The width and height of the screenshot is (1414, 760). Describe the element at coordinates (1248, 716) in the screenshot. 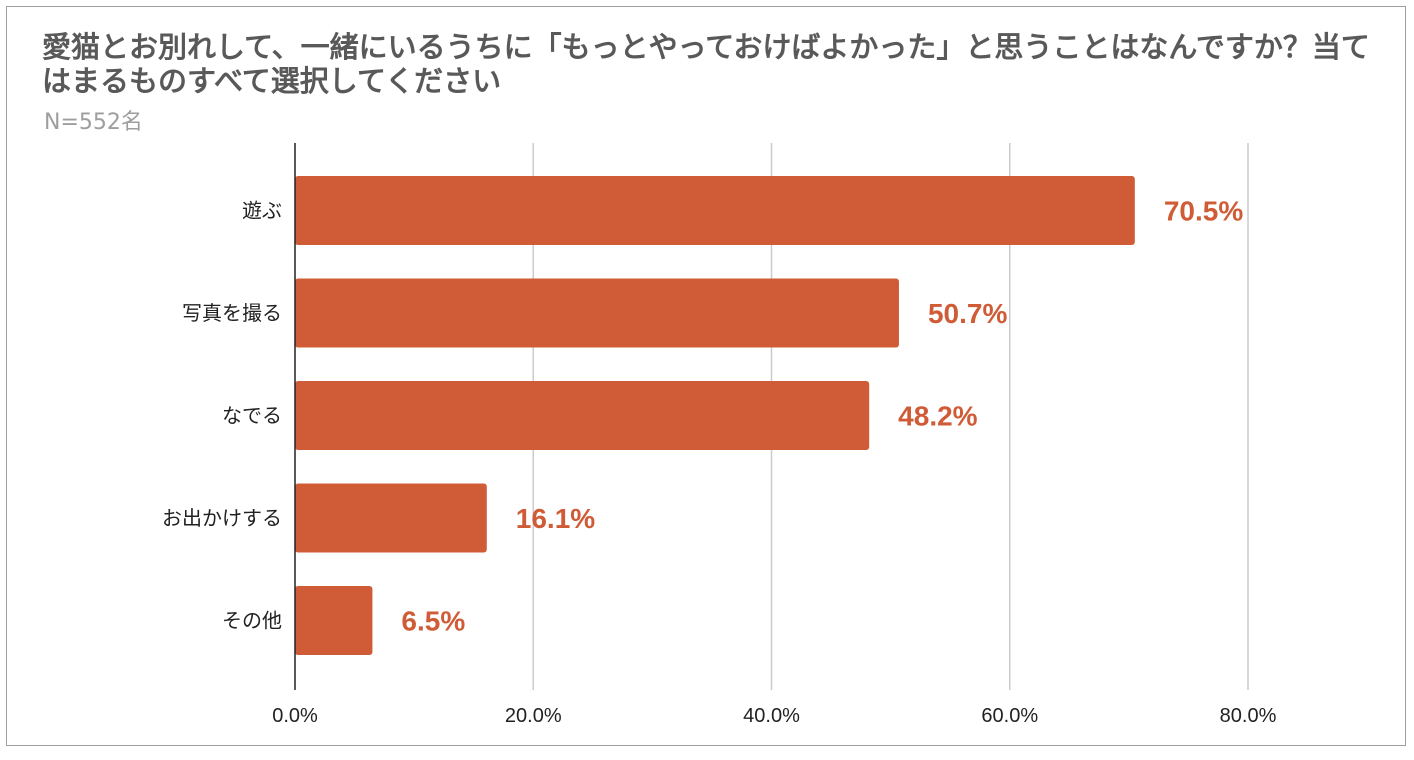

I see `x-tick-label: 80.0%` at that location.